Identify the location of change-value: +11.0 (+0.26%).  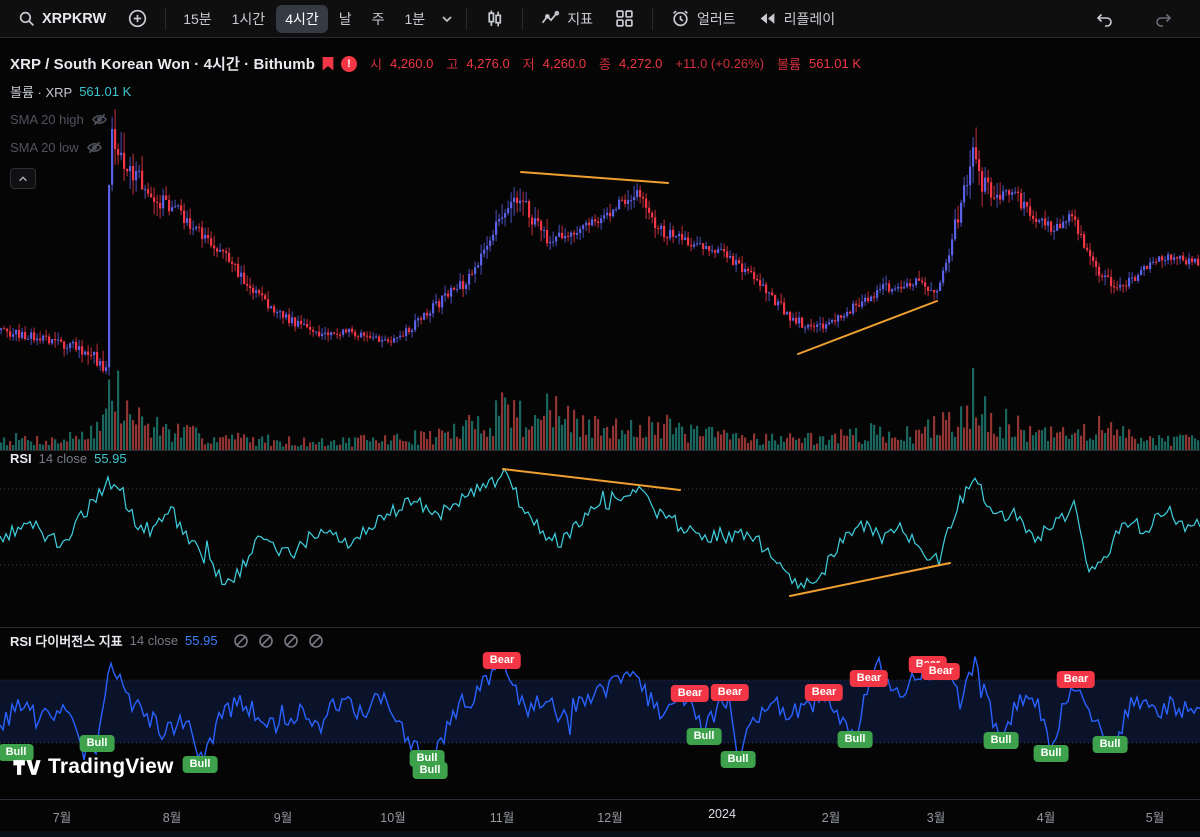
(720, 63).